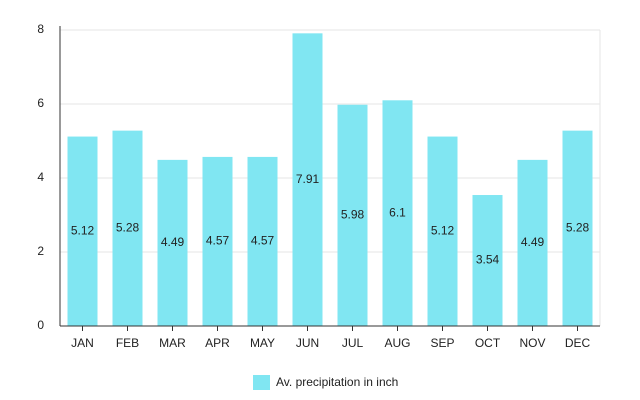 The height and width of the screenshot is (400, 640). I want to click on data-label: 7.91, so click(308, 179).